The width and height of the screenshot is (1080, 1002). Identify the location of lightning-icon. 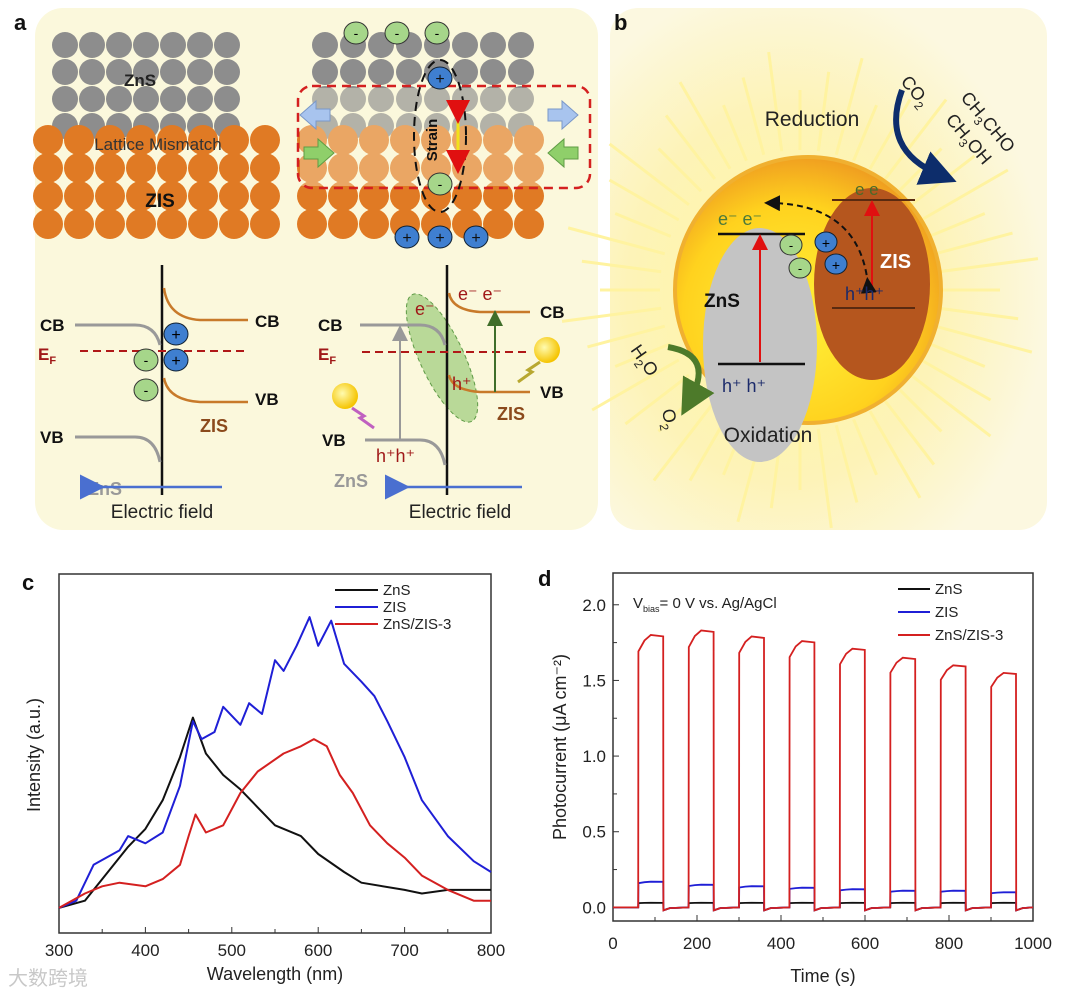
(363, 418).